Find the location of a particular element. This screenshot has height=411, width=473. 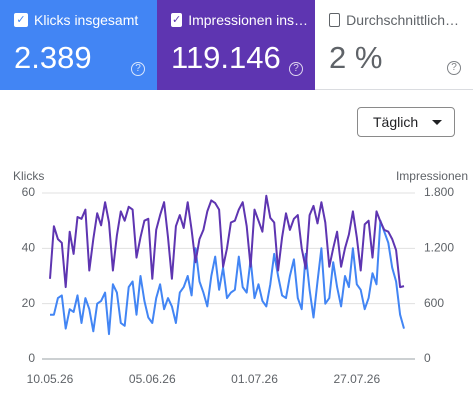

y-axis-title: Klicks is located at coordinates (28, 176).